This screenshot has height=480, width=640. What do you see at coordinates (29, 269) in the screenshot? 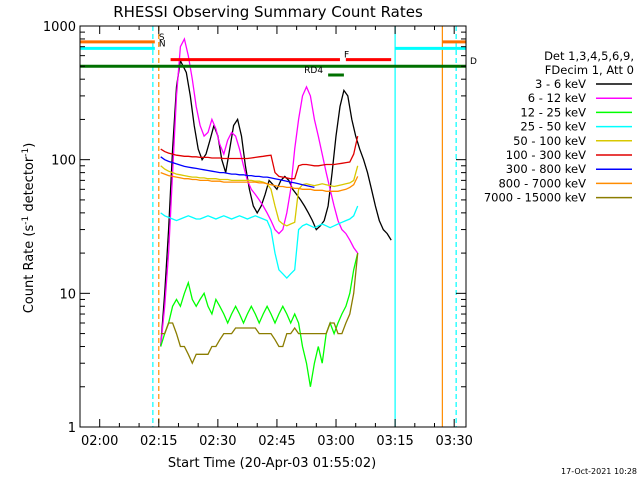
I see `y-axis-label-part-1: Count Rate (s` at bounding box center [29, 269].